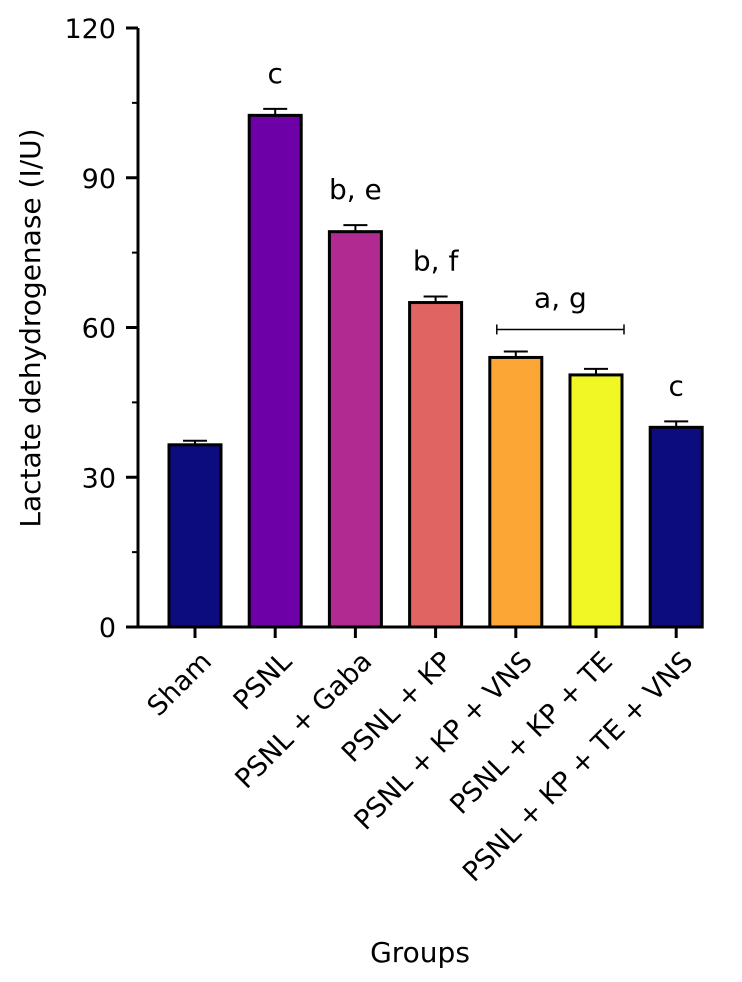 The height and width of the screenshot is (982, 742). I want to click on category-label: Sham, so click(180, 684).